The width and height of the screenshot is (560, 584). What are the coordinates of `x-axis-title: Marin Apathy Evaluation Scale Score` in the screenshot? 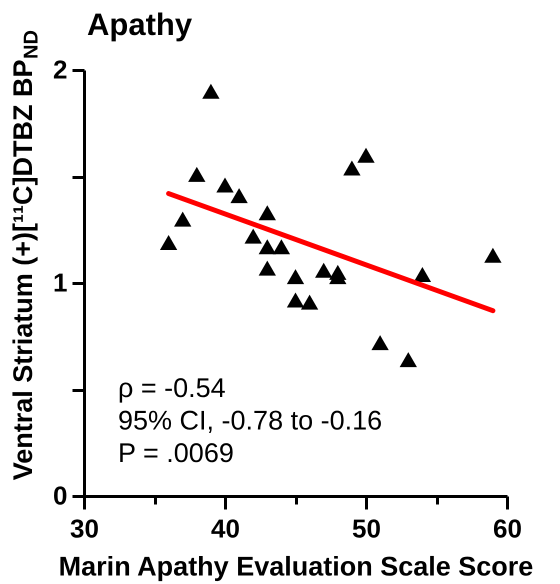 It's located at (296, 567).